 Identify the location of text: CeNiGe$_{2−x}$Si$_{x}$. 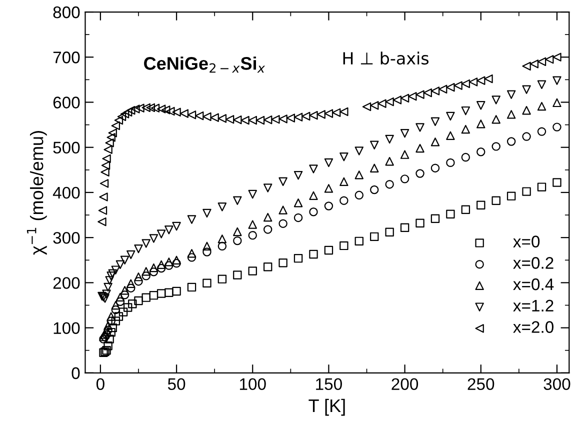
(205, 64).